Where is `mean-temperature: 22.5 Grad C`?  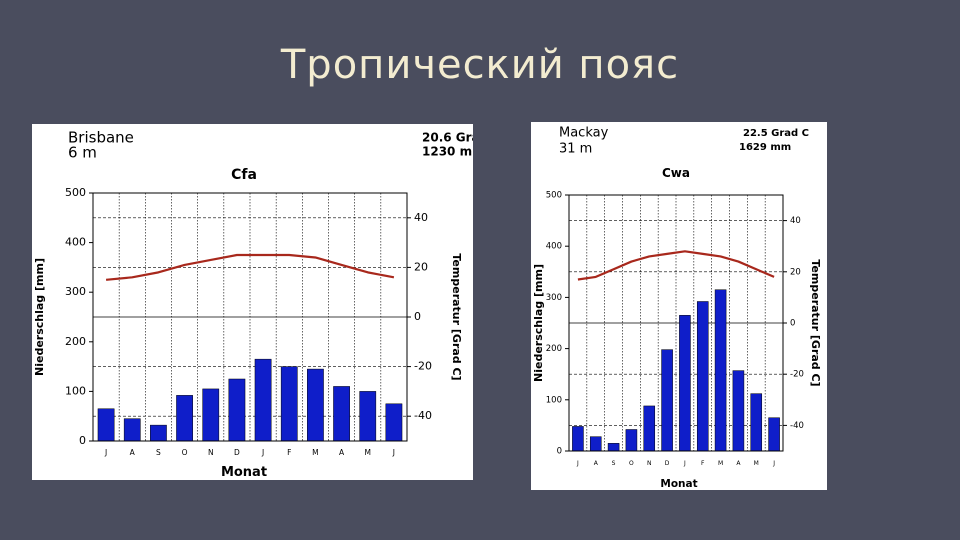 mean-temperature: 22.5 Grad C is located at coordinates (776, 133).